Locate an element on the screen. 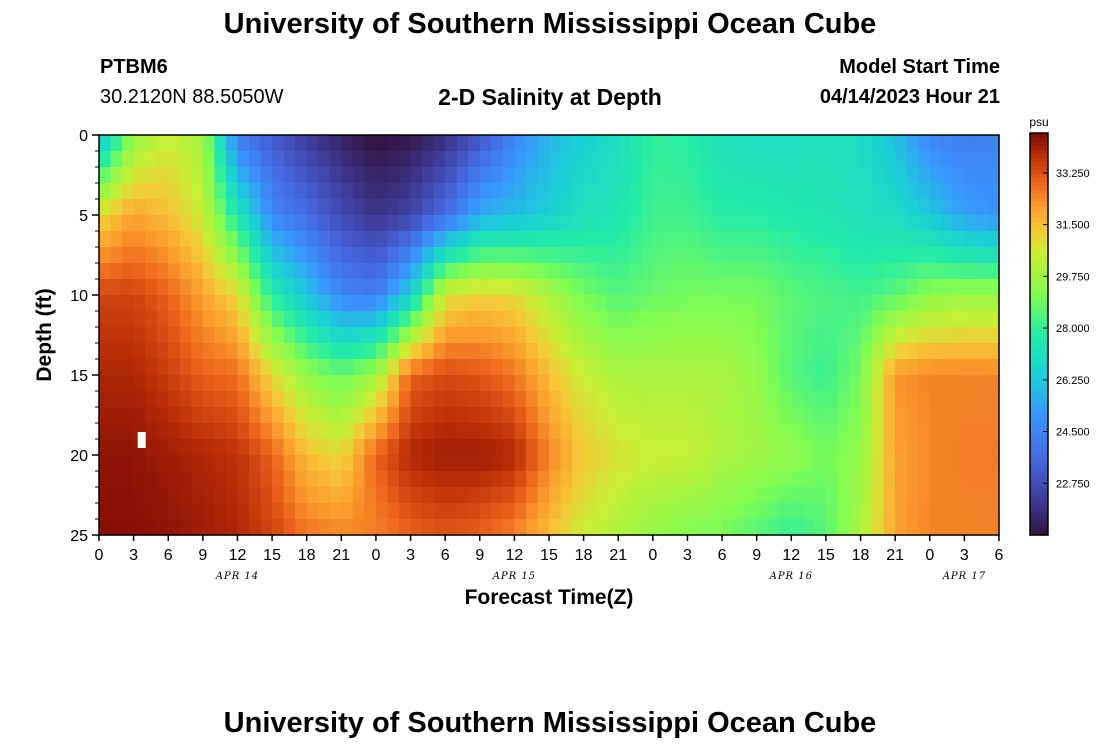  colorbar-frame is located at coordinates (1039, 334).